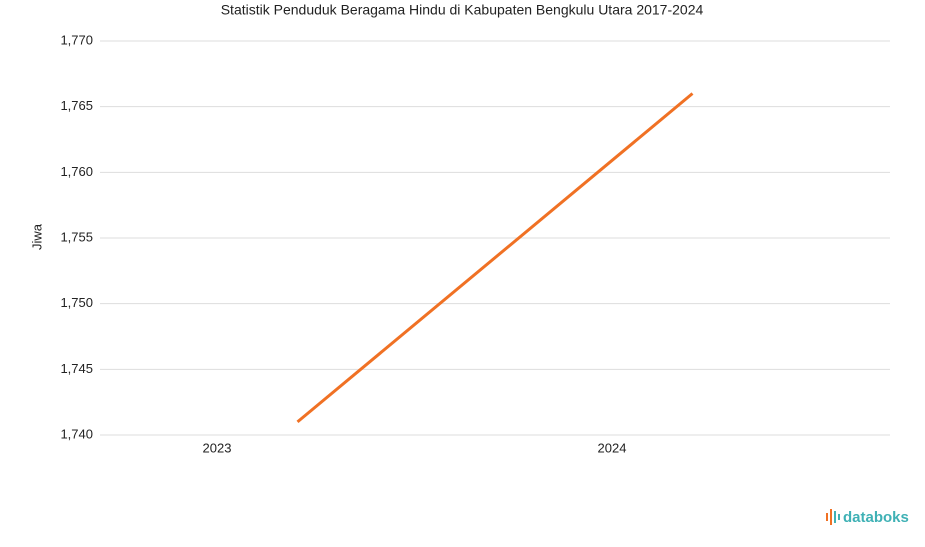 This screenshot has width=925, height=547. I want to click on brand-name: databoks, so click(876, 517).